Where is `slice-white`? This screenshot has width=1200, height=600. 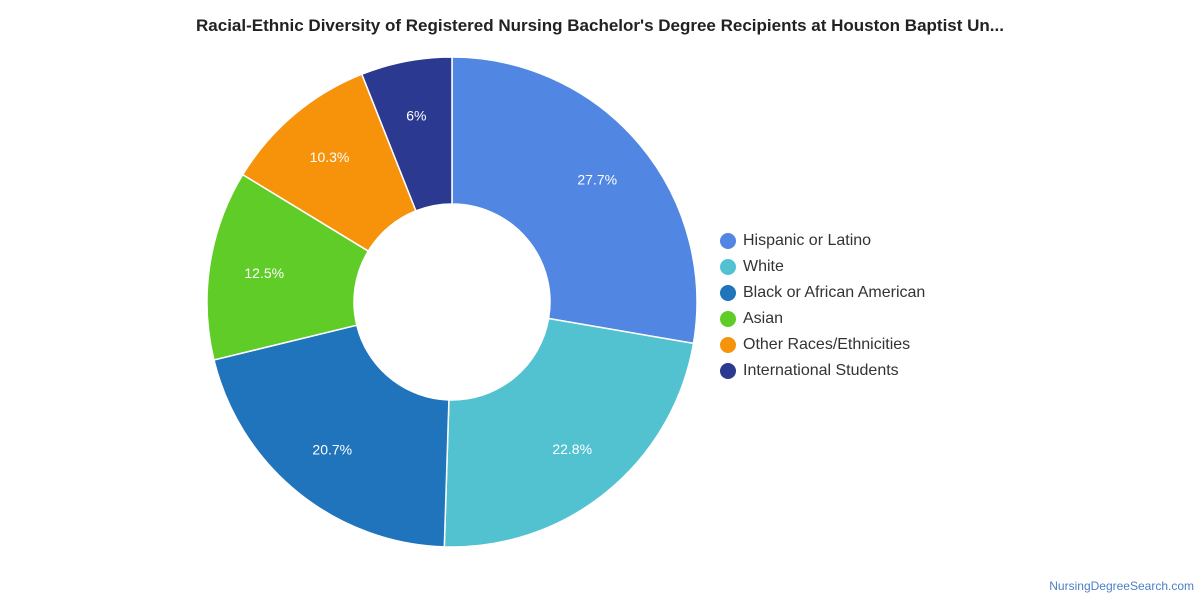
slice-white is located at coordinates (569, 432).